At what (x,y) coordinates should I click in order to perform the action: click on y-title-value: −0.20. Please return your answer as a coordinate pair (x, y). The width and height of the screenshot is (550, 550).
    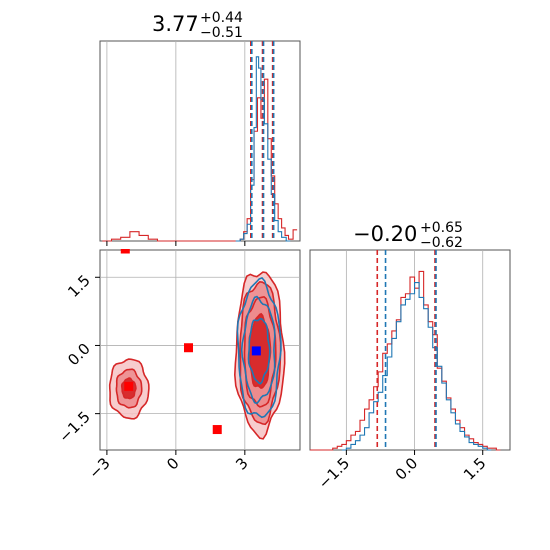
    Looking at the image, I should click on (385, 234).